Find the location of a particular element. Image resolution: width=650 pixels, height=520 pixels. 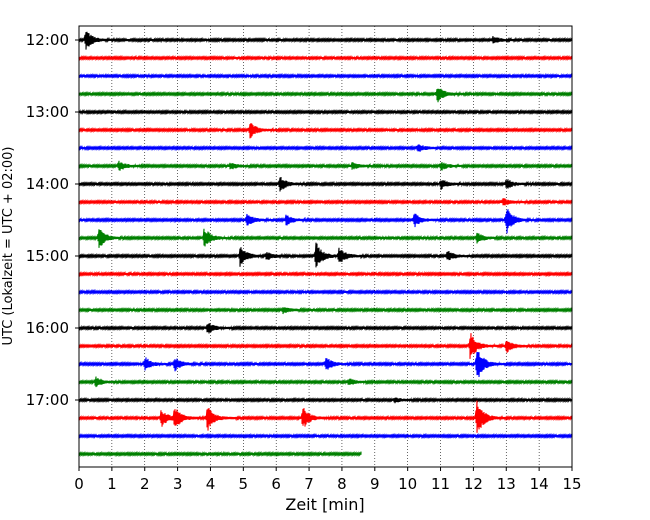

x-tick-label: 5 is located at coordinates (244, 484).